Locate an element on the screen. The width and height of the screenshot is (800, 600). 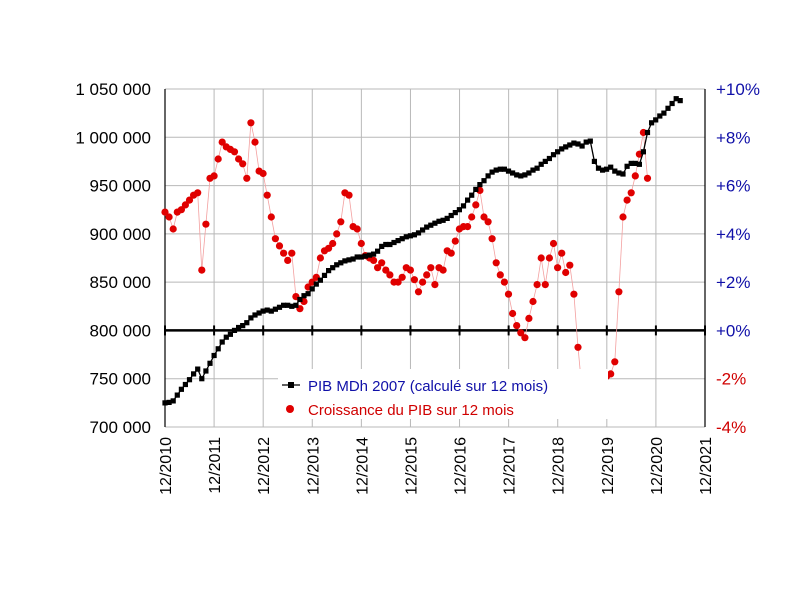
left-tick-label: 950 000 is located at coordinates (120, 186).